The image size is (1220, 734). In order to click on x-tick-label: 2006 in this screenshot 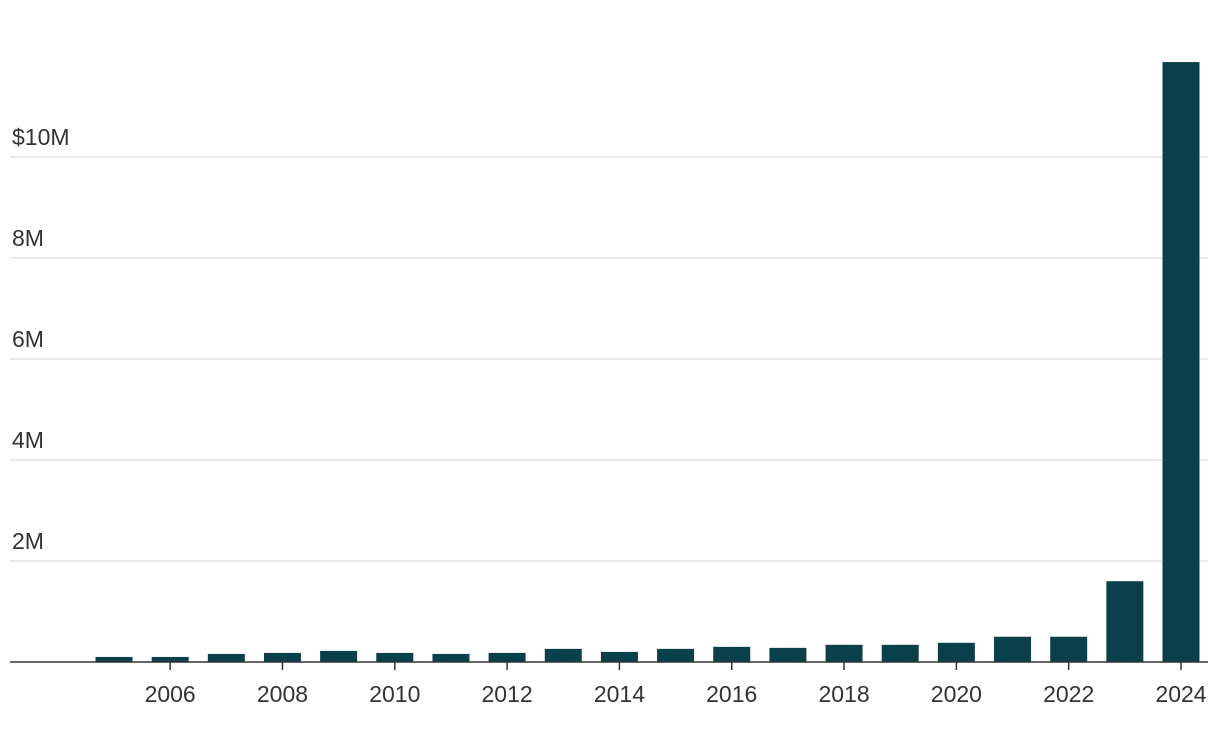, I will do `click(170, 694)`.